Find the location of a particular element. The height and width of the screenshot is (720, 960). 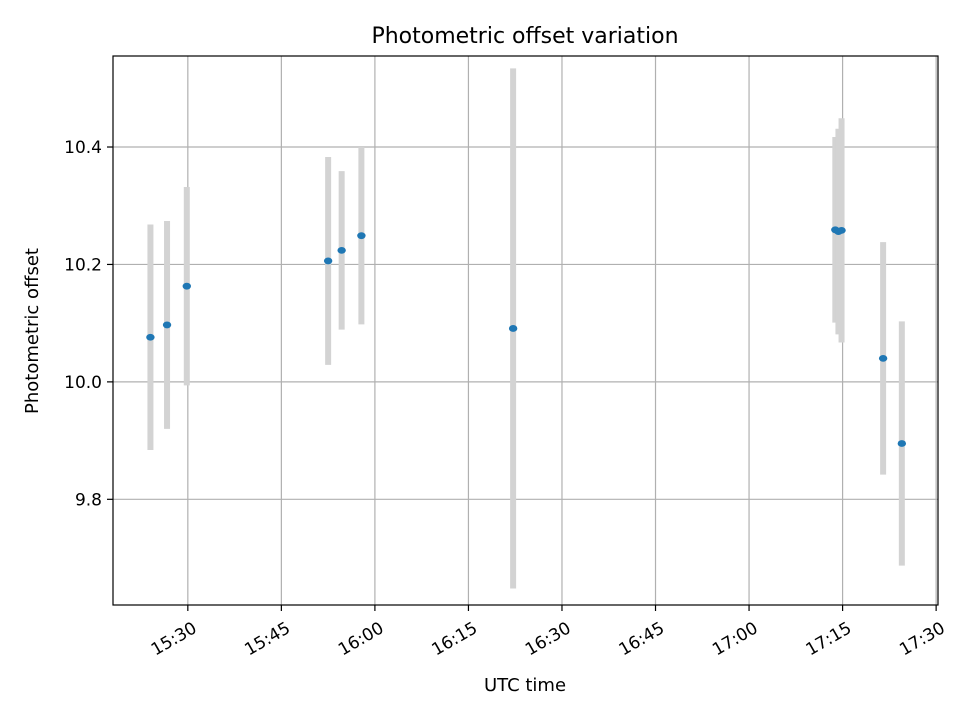

y-axis-label: Photometric offset is located at coordinates (32, 331).